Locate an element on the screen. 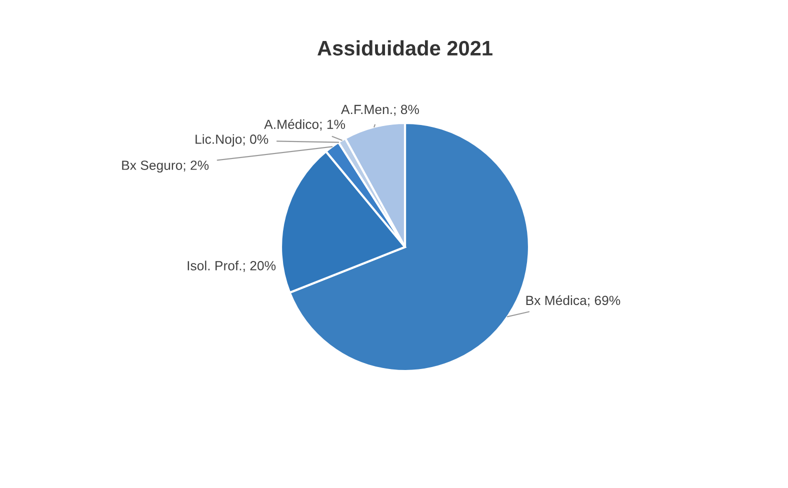  chart-title: Assiduidade 2021 is located at coordinates (405, 48).